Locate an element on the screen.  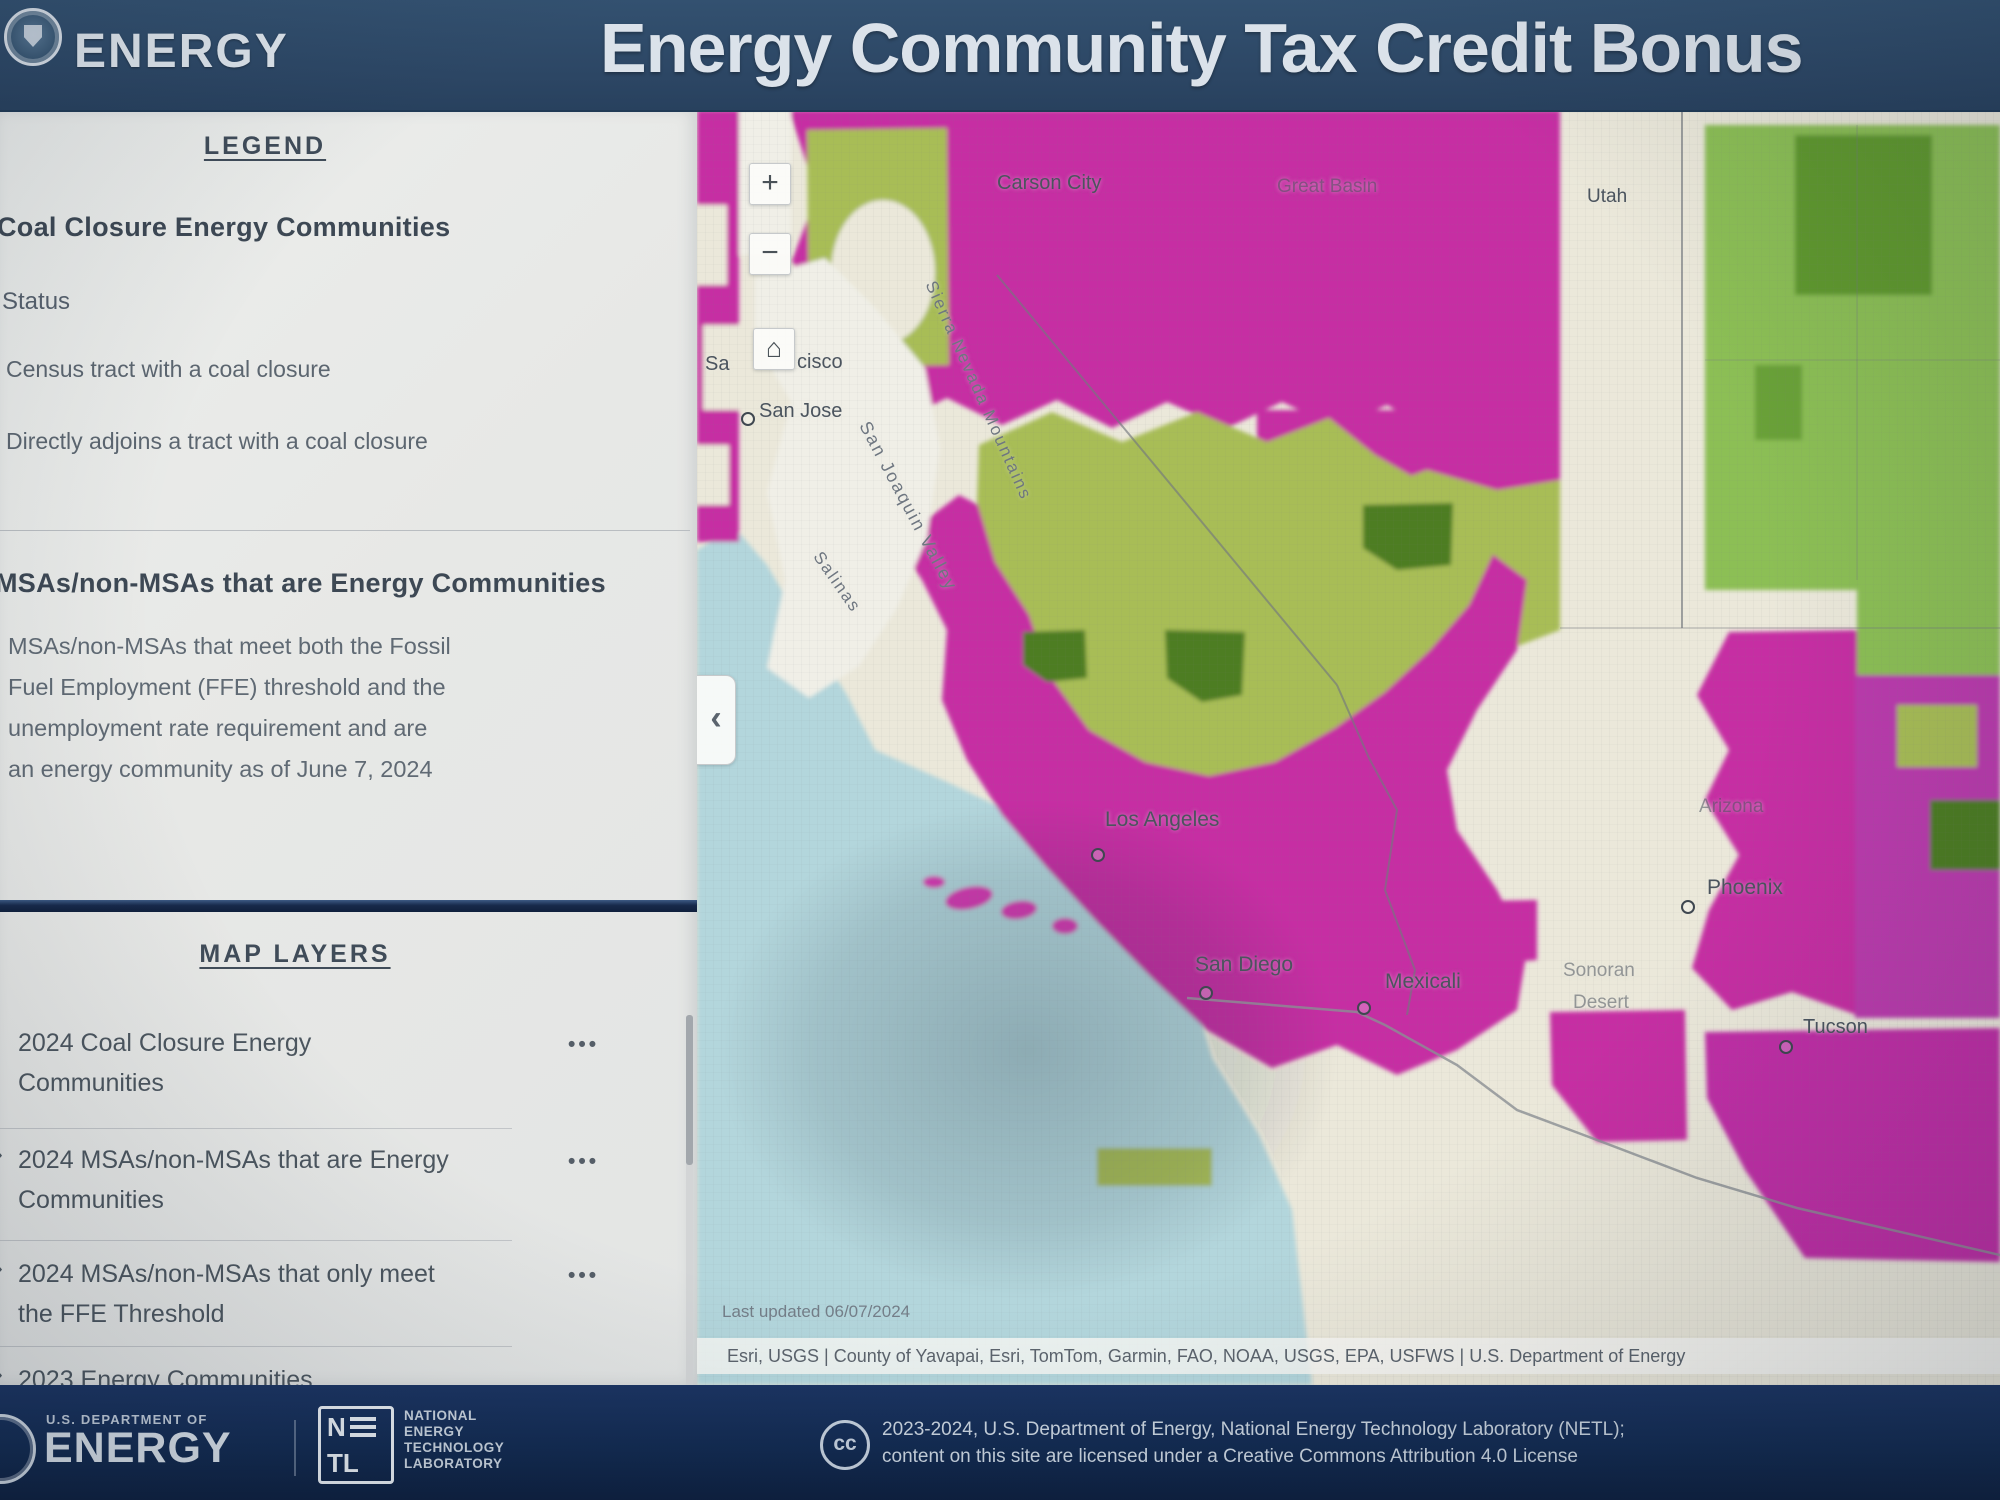
legend-coal-heading: Coal Closure Energy Communities is located at coordinates (225, 227).